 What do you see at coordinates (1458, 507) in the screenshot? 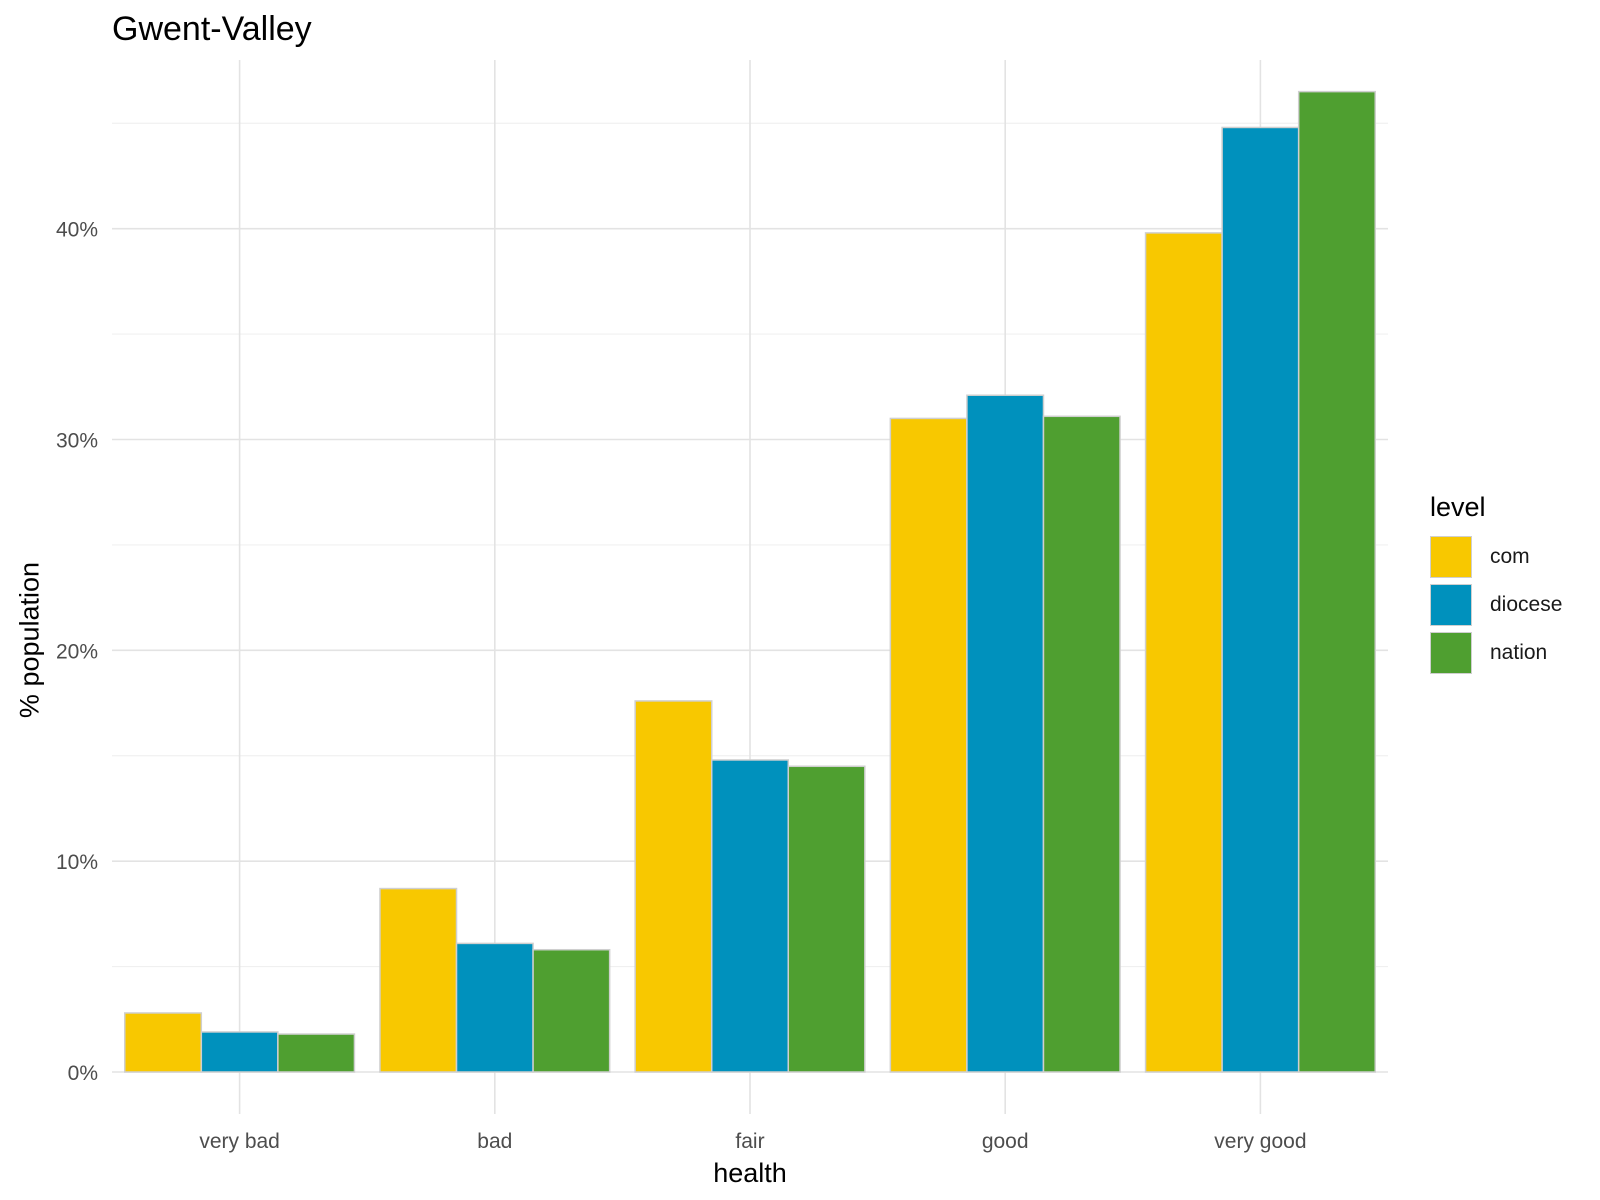
I see `legend-title: level` at bounding box center [1458, 507].